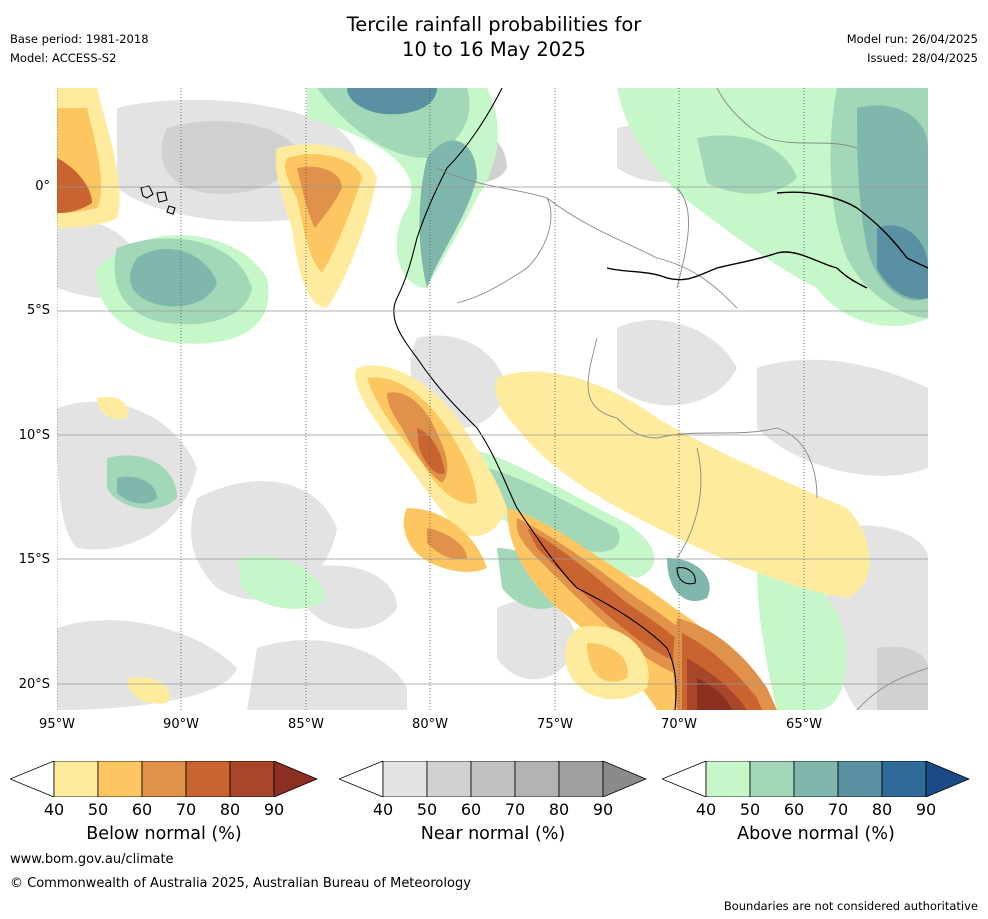 Image resolution: width=988 pixels, height=919 pixels. What do you see at coordinates (912, 49) in the screenshot?
I see `meta-right: Model run: 26/04/2025 Issued: 28/04/2025` at bounding box center [912, 49].